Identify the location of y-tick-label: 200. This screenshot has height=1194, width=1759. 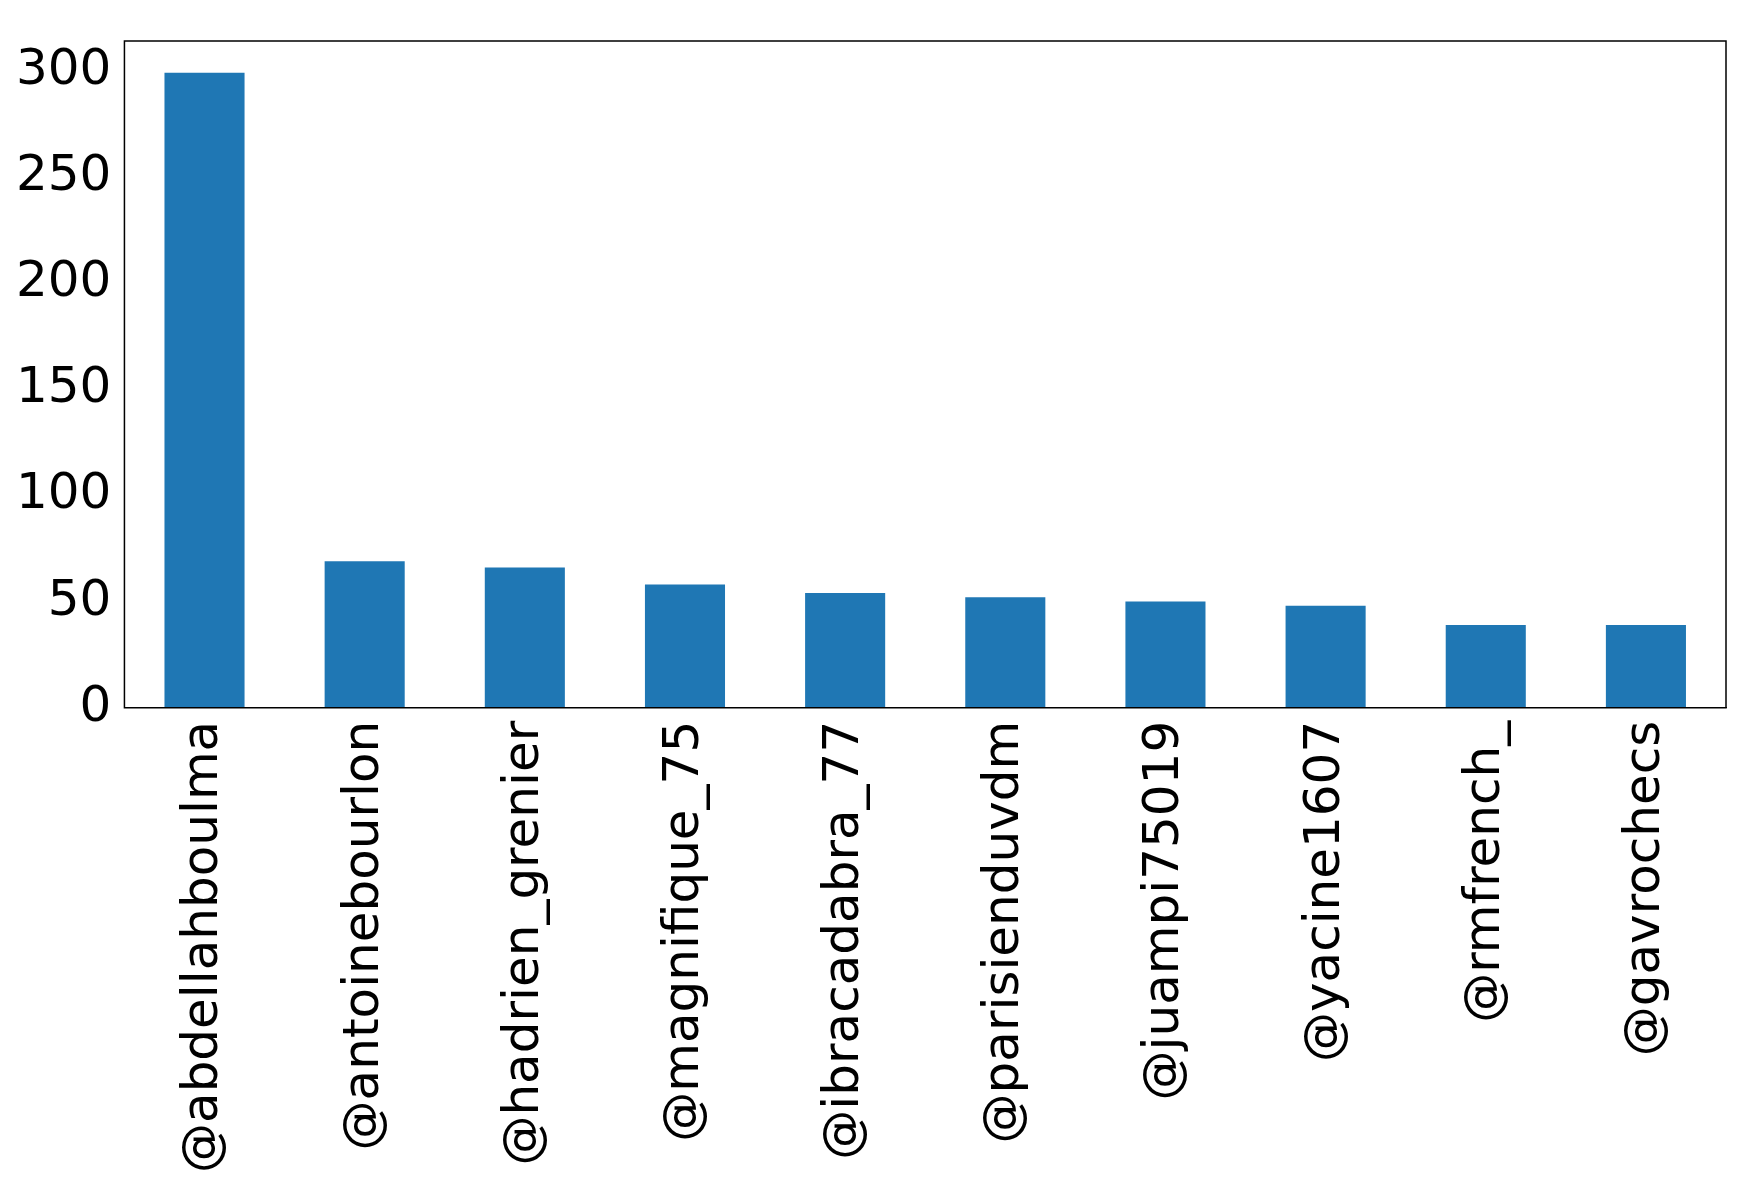
(64, 279).